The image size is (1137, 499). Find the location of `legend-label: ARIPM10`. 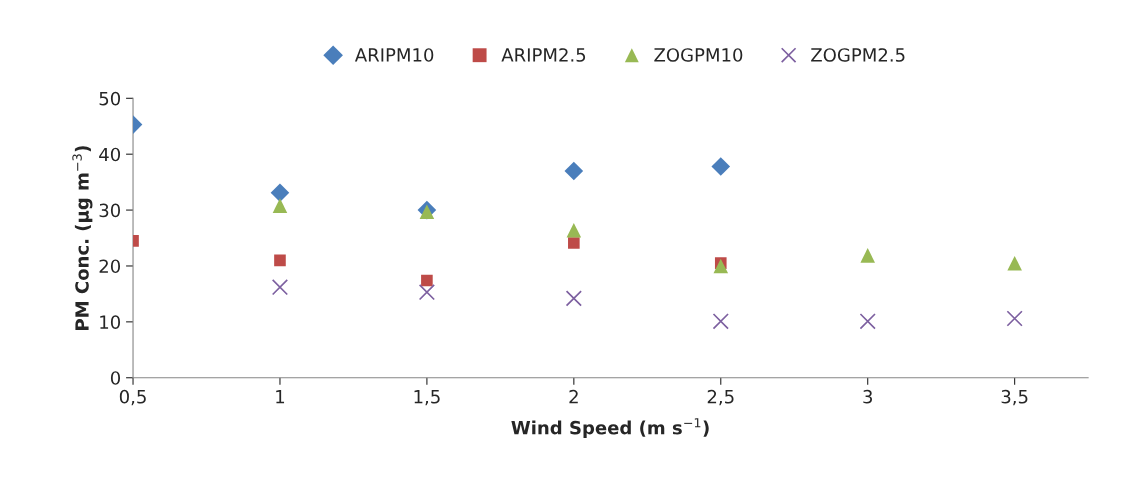

legend-label: ARIPM10 is located at coordinates (394, 55).